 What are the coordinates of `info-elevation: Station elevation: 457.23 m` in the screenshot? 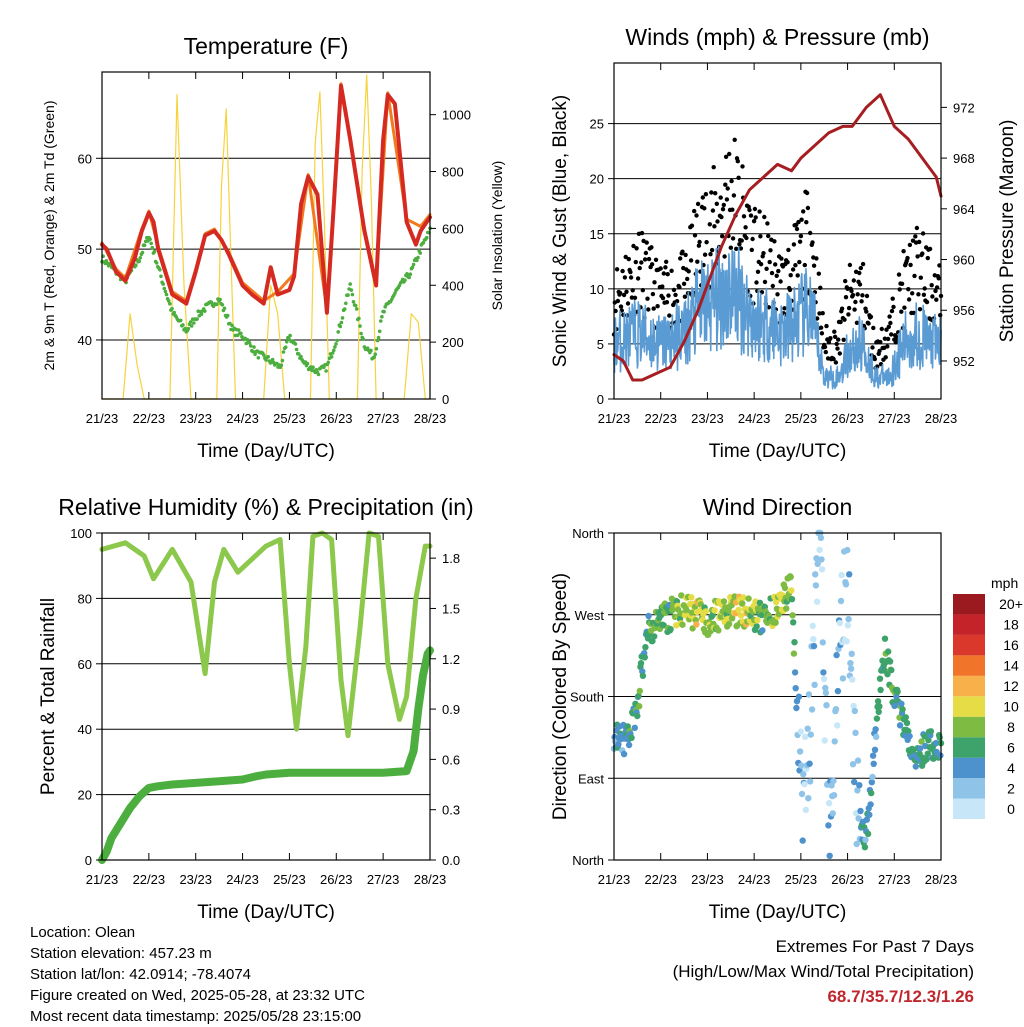 It's located at (121, 953).